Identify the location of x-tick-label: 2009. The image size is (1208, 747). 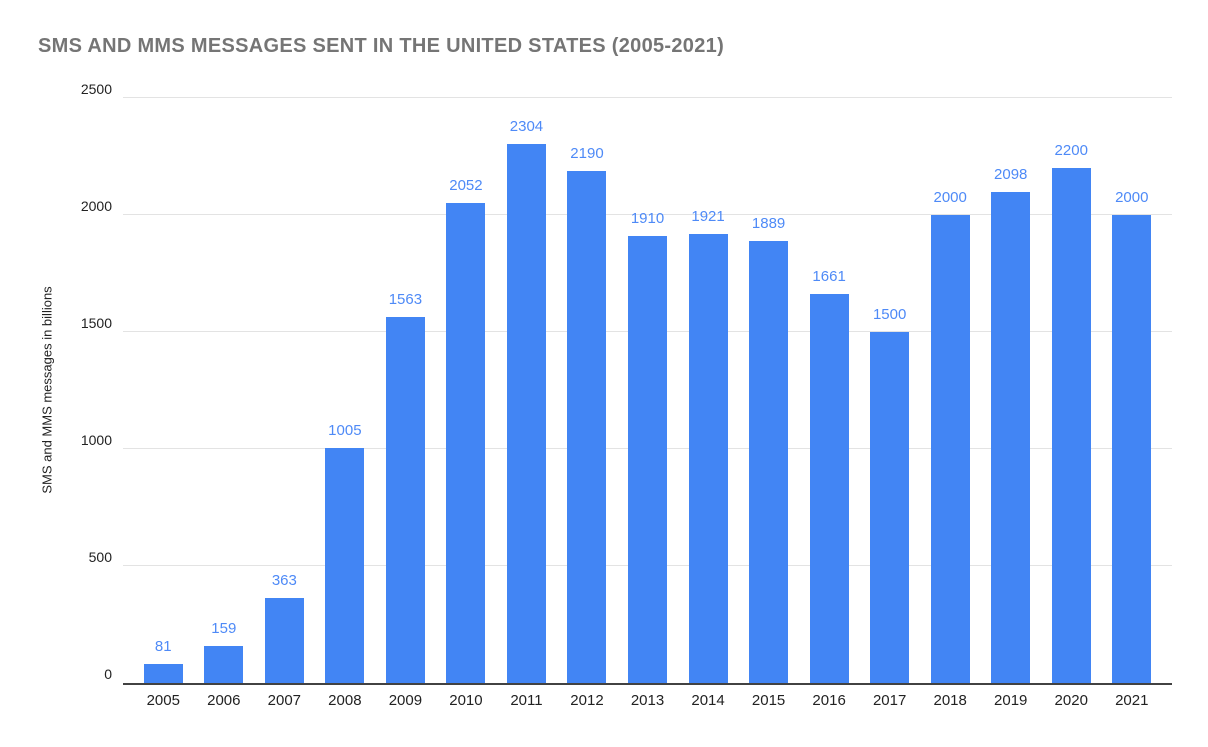
(405, 700).